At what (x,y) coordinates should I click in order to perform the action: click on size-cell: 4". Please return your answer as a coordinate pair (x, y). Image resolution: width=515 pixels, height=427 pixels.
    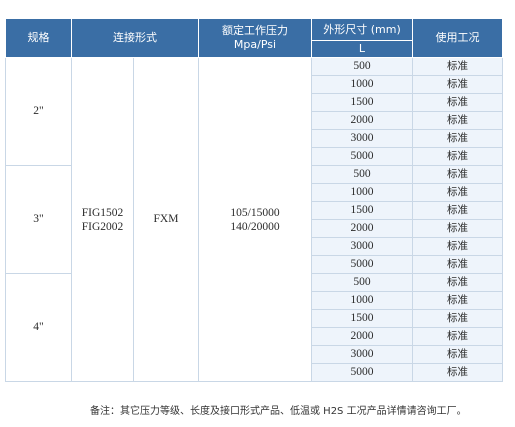
    Looking at the image, I should click on (38, 327).